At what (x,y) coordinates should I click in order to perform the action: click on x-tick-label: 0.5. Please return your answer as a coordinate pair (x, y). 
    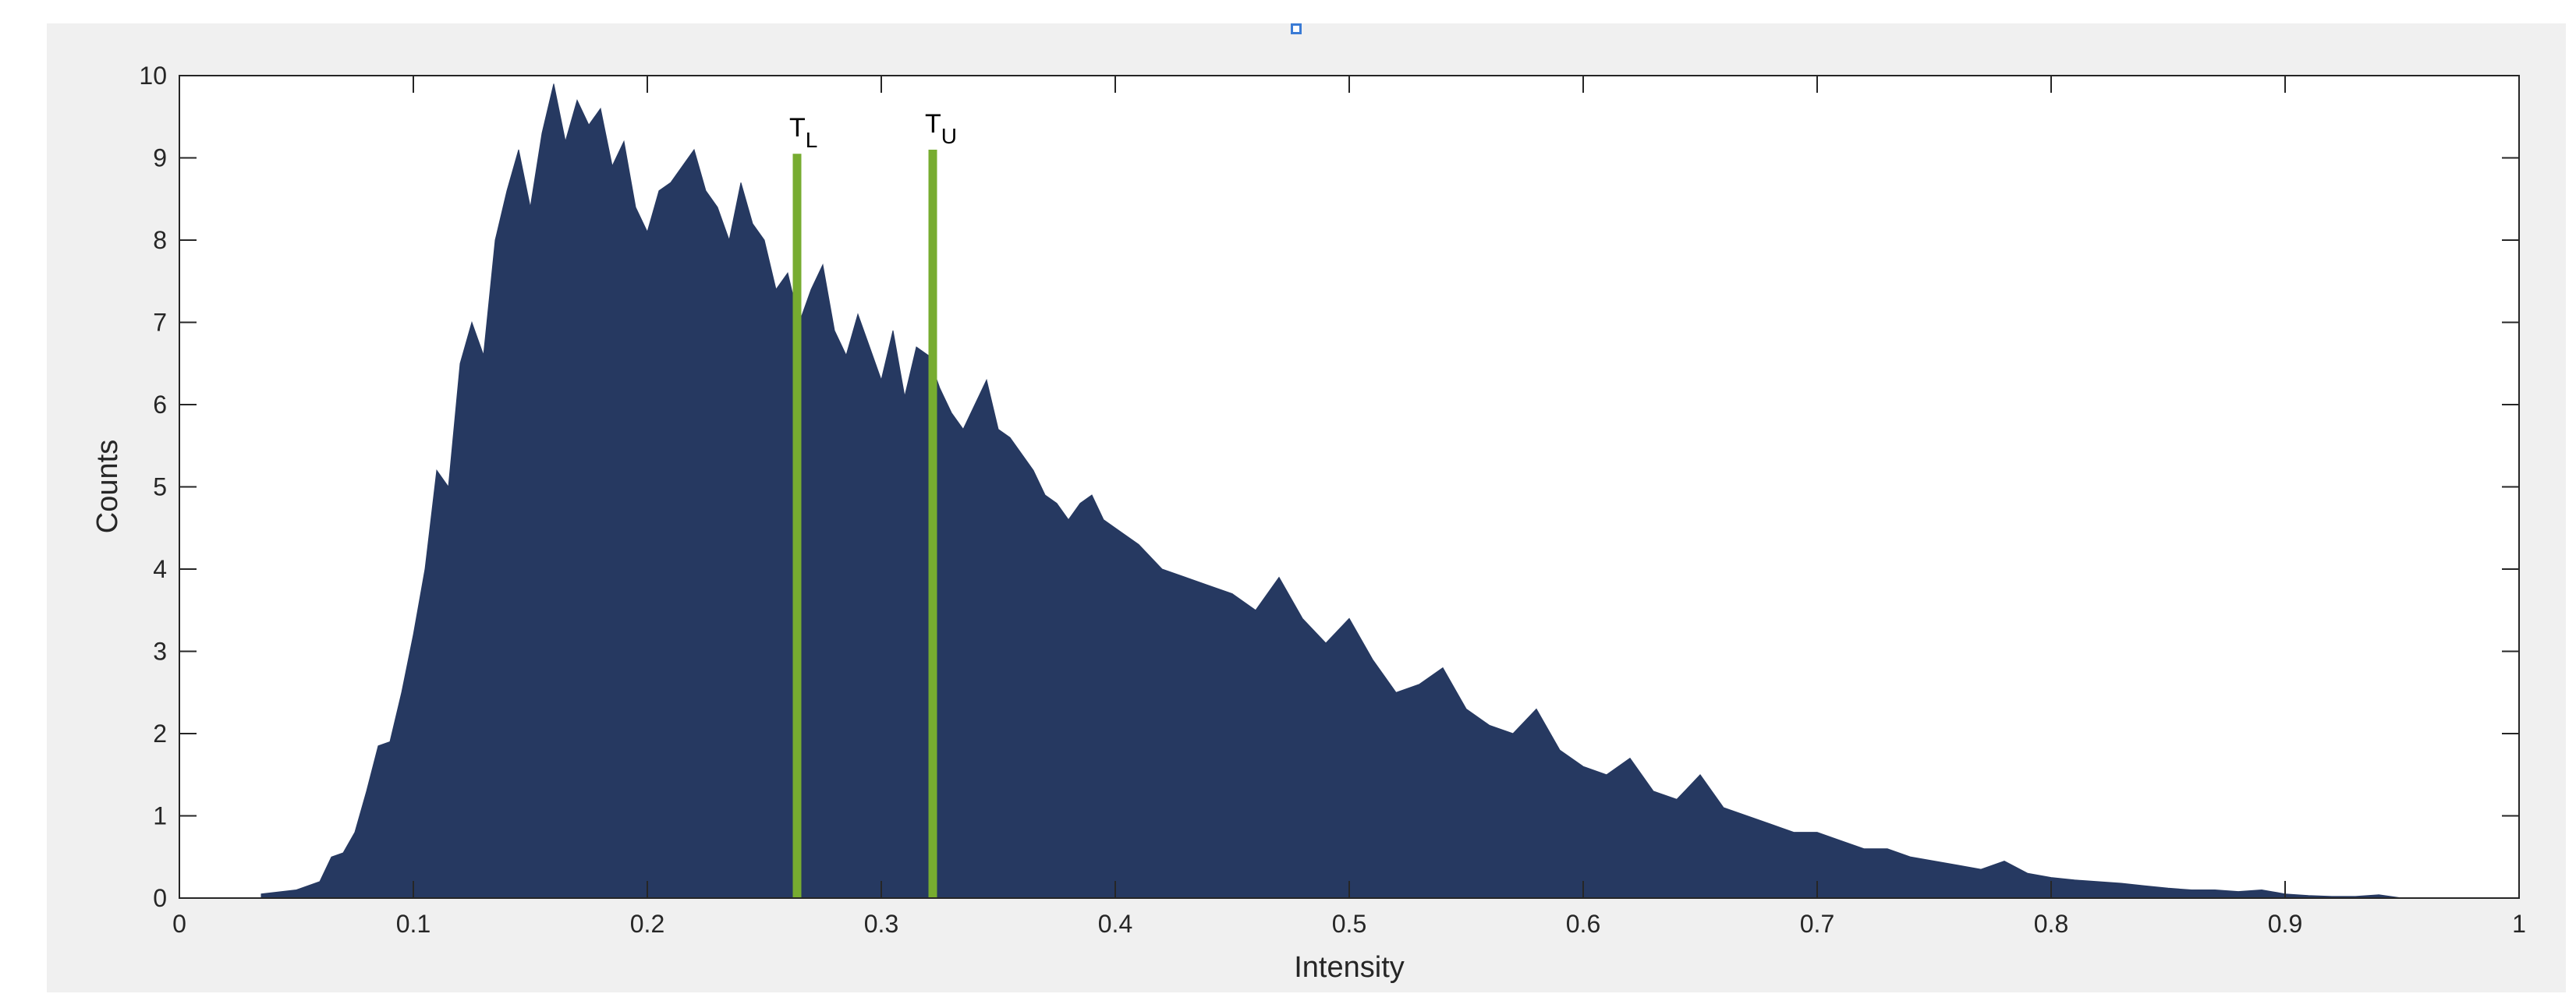
    Looking at the image, I should click on (1349, 924).